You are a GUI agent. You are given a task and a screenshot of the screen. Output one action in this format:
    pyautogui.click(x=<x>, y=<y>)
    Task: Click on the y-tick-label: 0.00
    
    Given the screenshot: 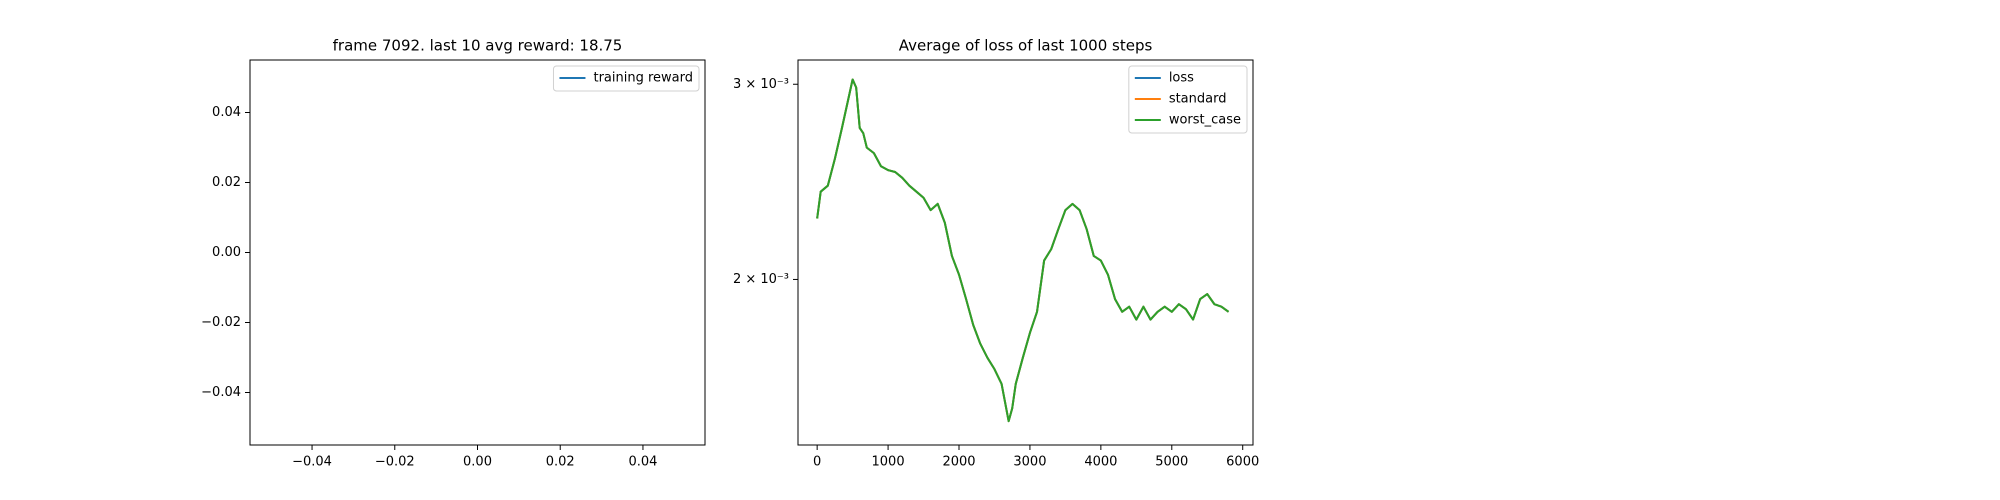 What is the action you would take?
    pyautogui.click(x=226, y=252)
    